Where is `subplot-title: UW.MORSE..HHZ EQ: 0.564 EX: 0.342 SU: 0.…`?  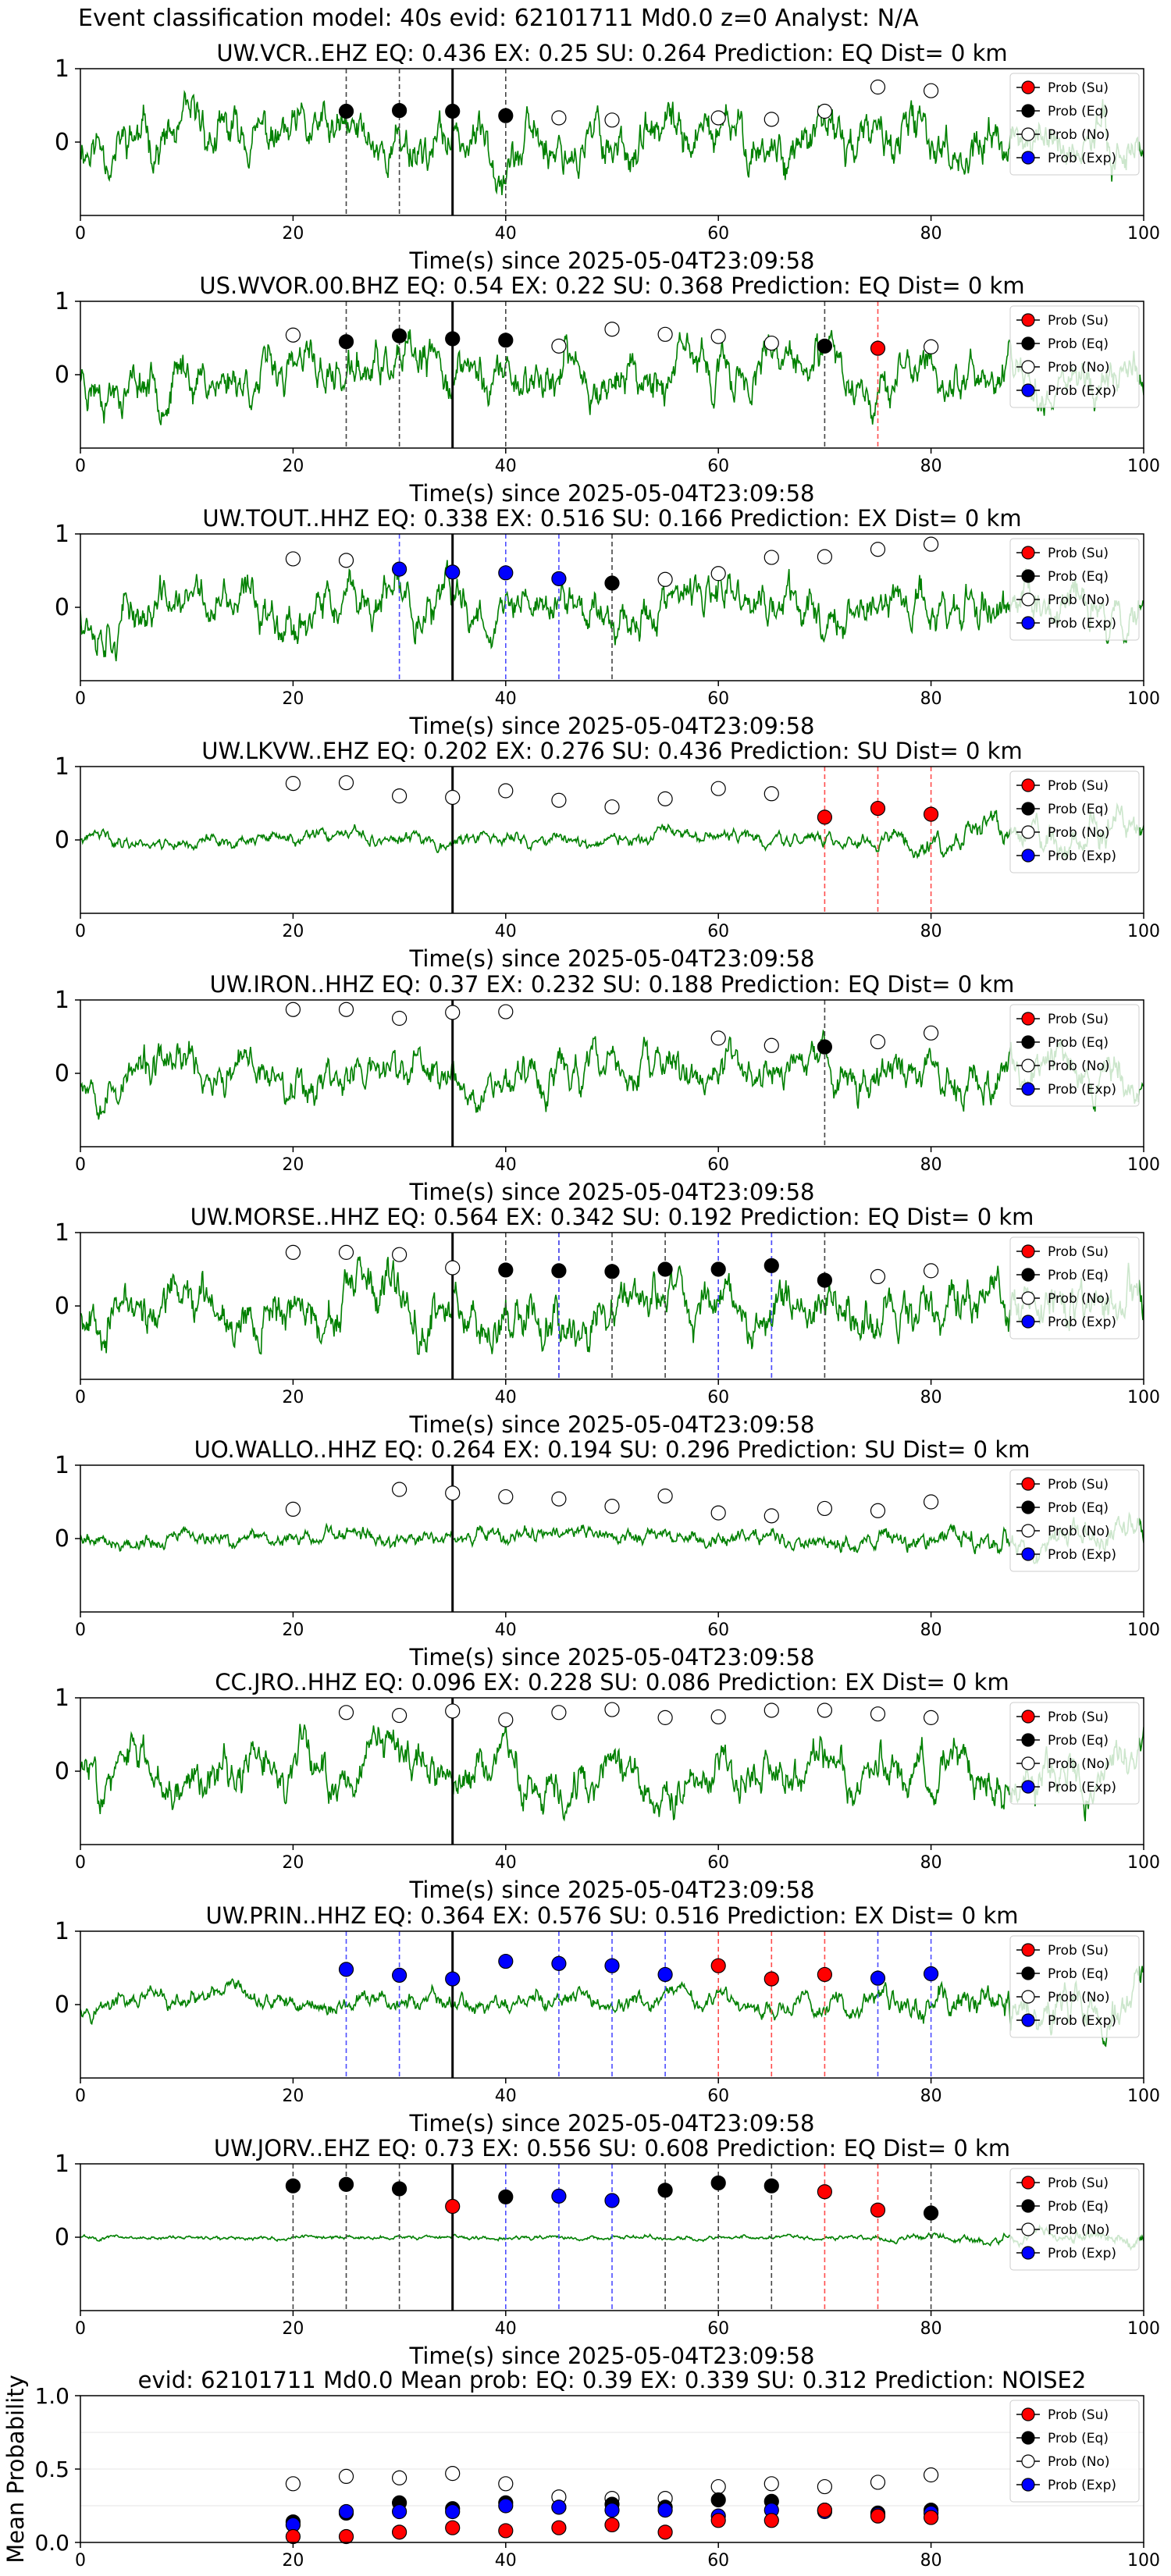 subplot-title: UW.MORSE..HHZ EQ: 0.564 EX: 0.342 SU: 0.… is located at coordinates (612, 1217).